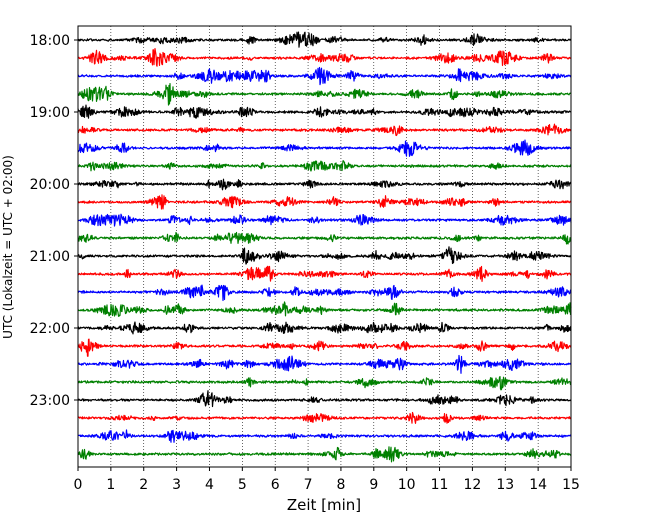 This screenshot has height=520, width=650. Describe the element at coordinates (324, 238) in the screenshot. I see `trace-2045` at that location.